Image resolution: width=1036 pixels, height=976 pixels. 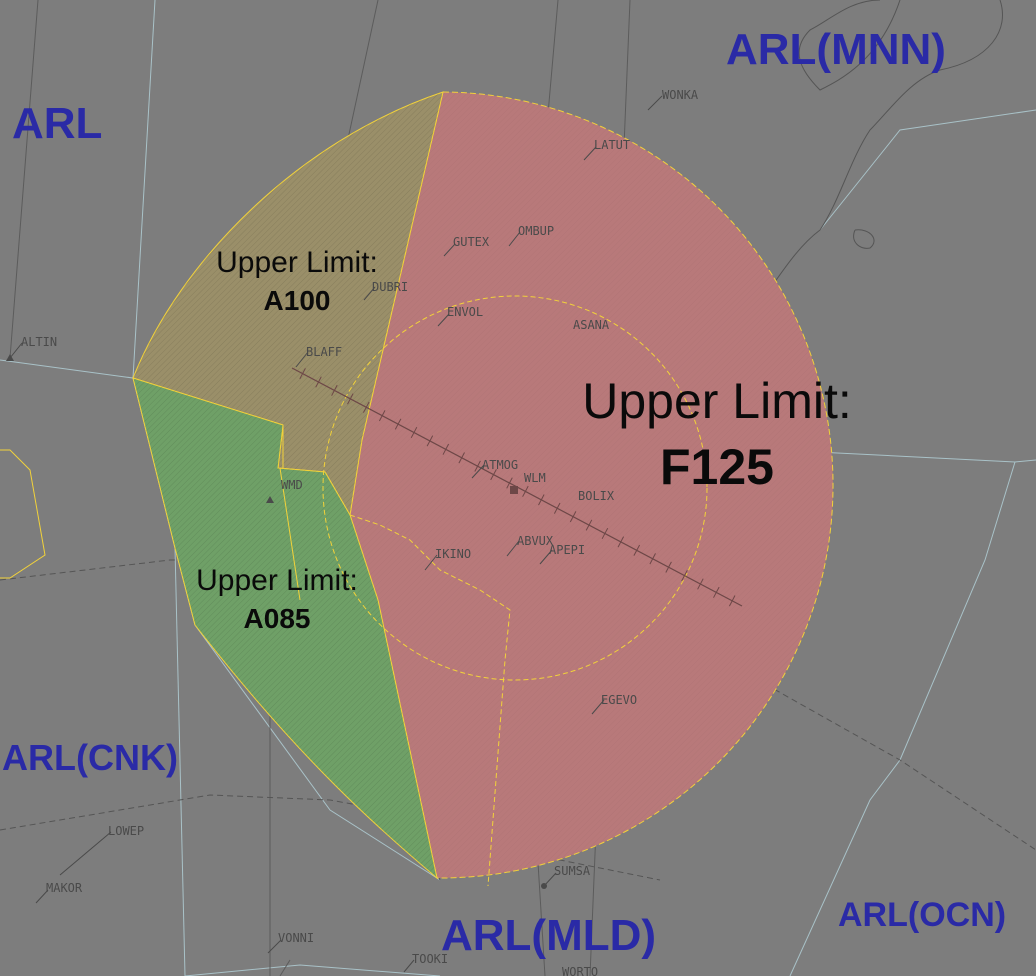 What do you see at coordinates (10, 357) in the screenshot?
I see `altin-marker` at bounding box center [10, 357].